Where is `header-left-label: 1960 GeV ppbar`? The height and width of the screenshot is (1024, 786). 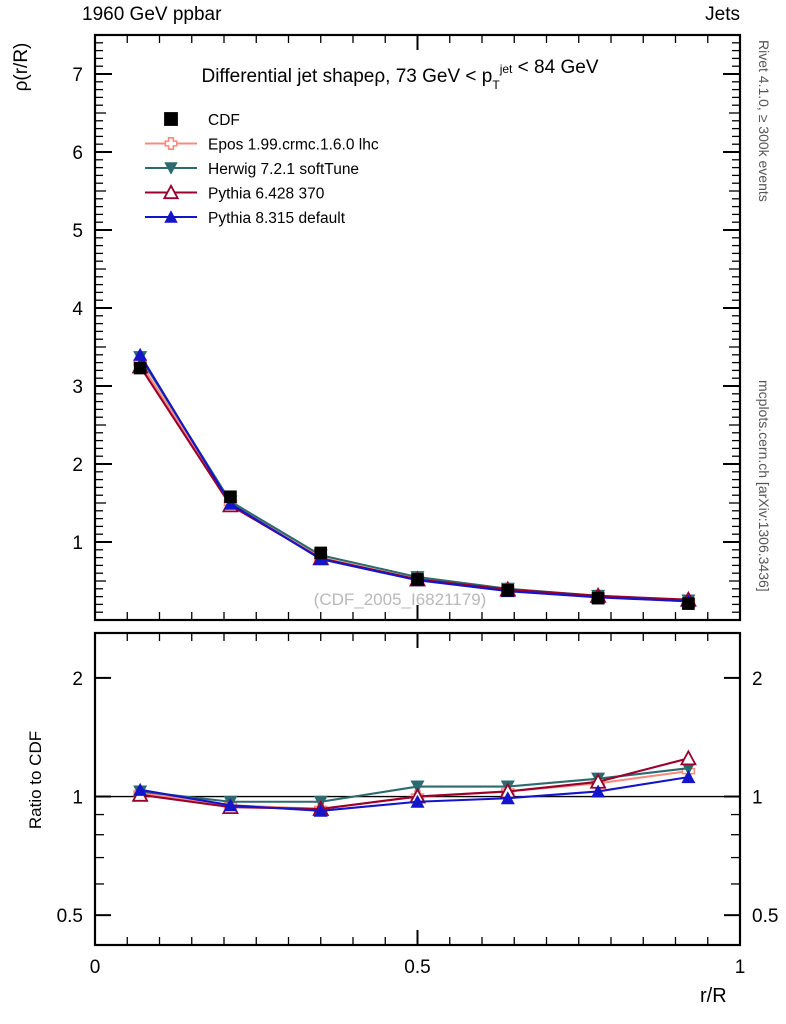 header-left-label: 1960 GeV ppbar is located at coordinates (152, 14).